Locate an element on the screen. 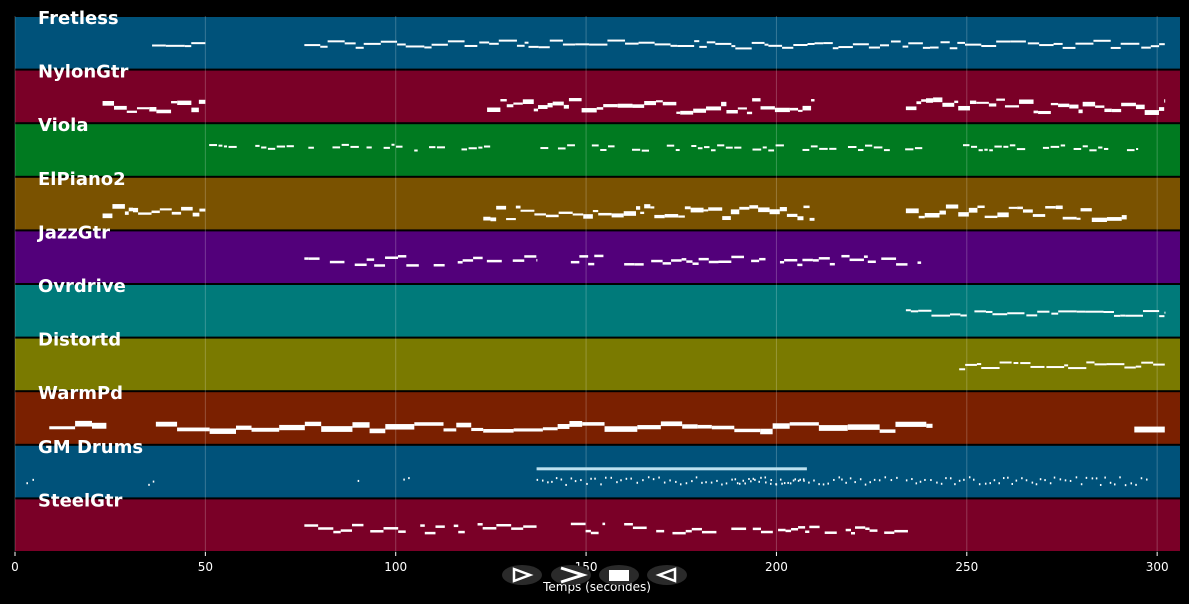  stop-icon is located at coordinates (619, 575).